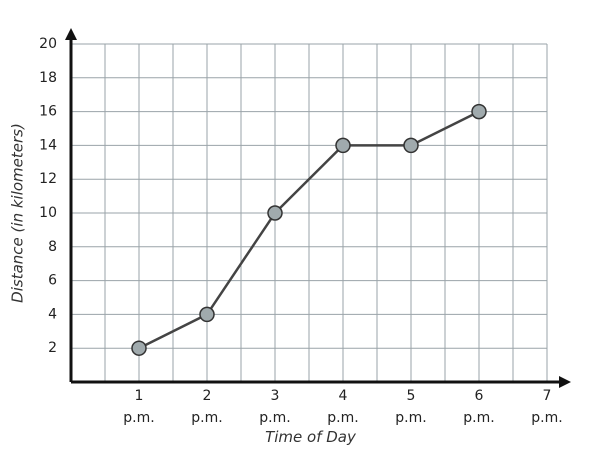  Describe the element at coordinates (207, 407) in the screenshot. I see `x-tick-label: 2 p.m.` at that location.